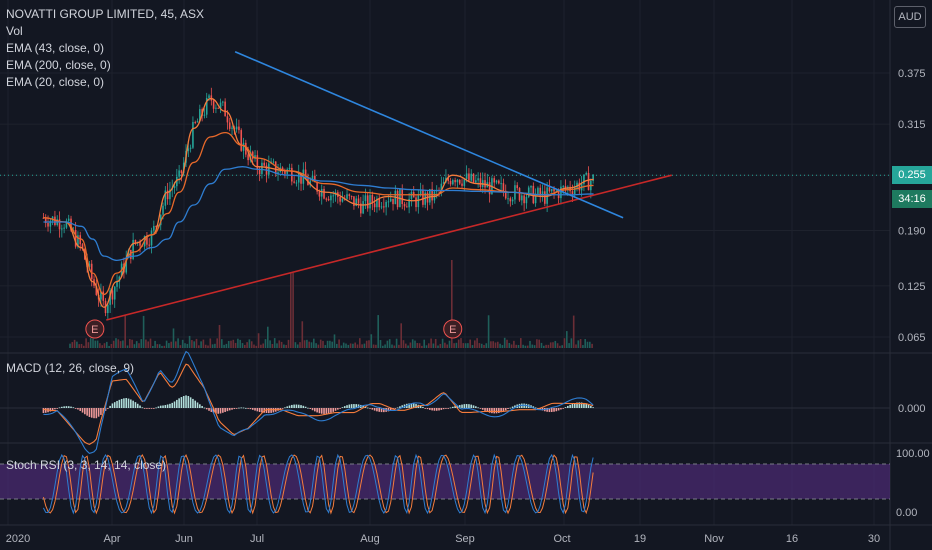 This screenshot has height=550, width=932. What do you see at coordinates (86, 465) in the screenshot?
I see `stoch-rsi-label: Stoch RSI (3, 3, 14, 14, close)` at bounding box center [86, 465].